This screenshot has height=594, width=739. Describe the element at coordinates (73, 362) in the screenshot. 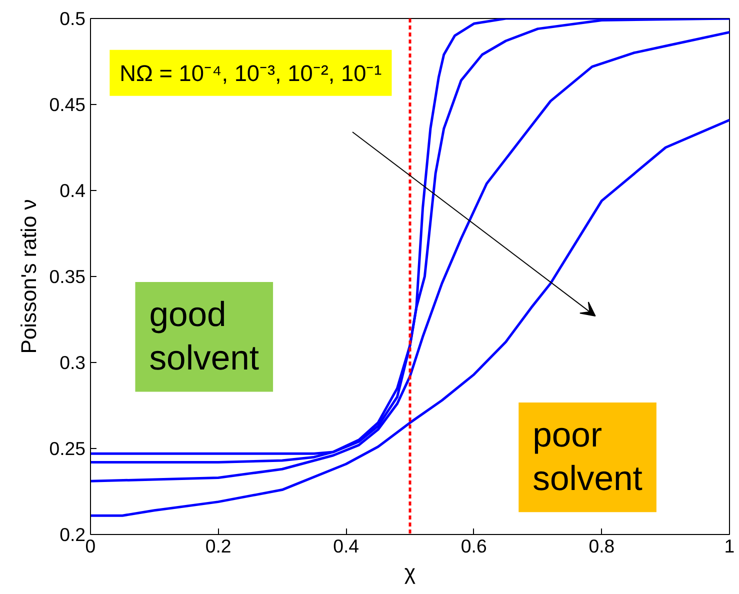

I see `y-tick-label: 0.3` at that location.